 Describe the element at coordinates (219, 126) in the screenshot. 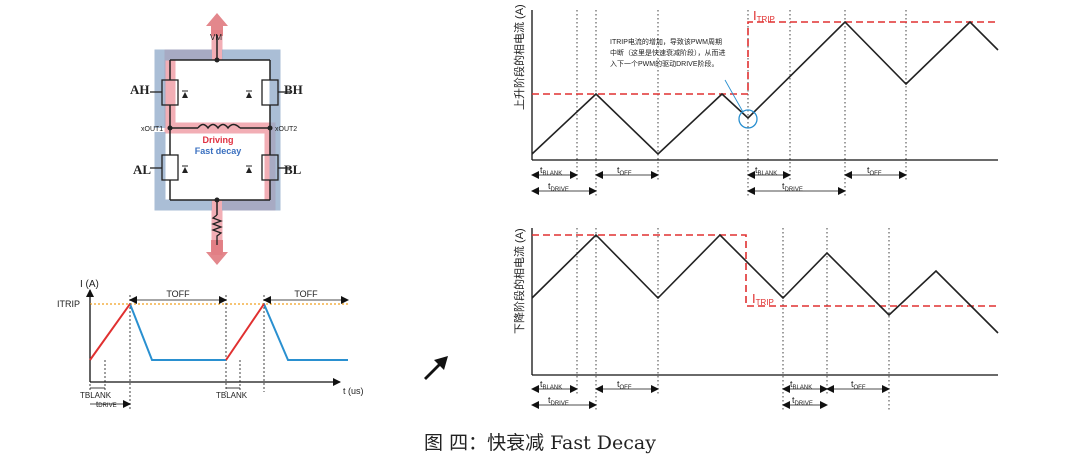

I see `motor-winding` at that location.